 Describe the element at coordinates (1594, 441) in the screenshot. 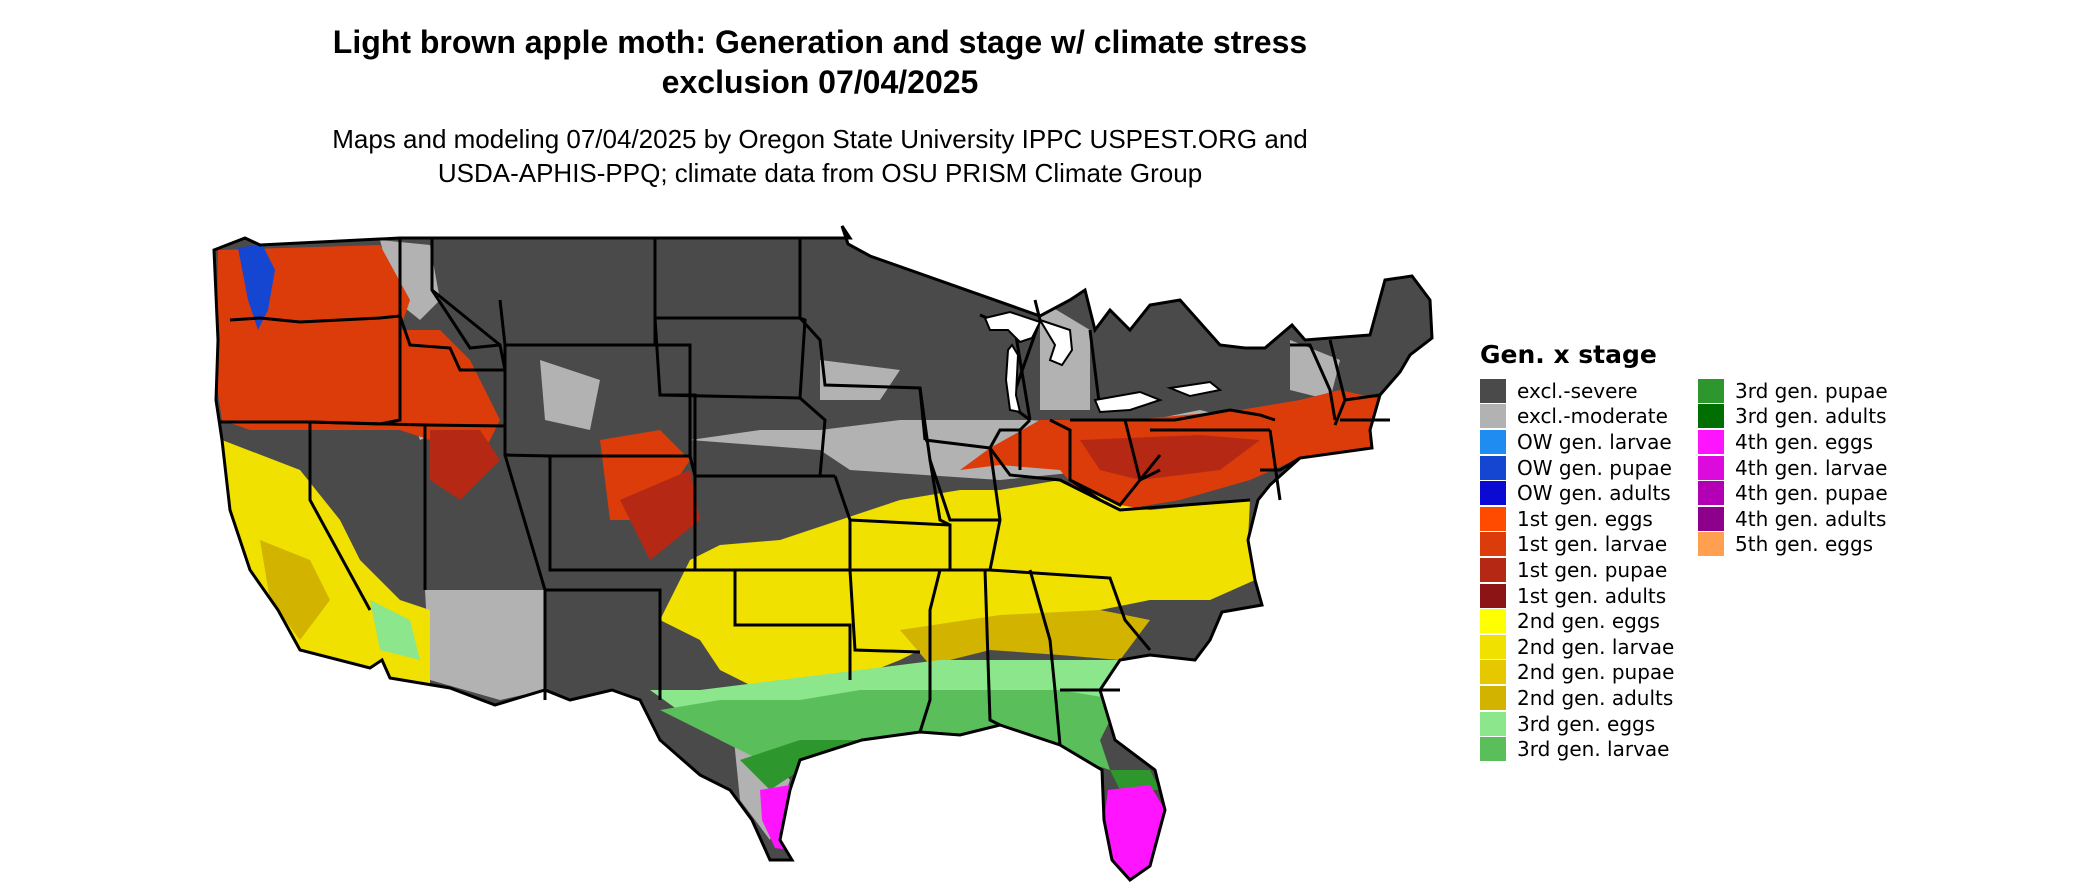

I see `legend-label: OW gen. larvae` at that location.